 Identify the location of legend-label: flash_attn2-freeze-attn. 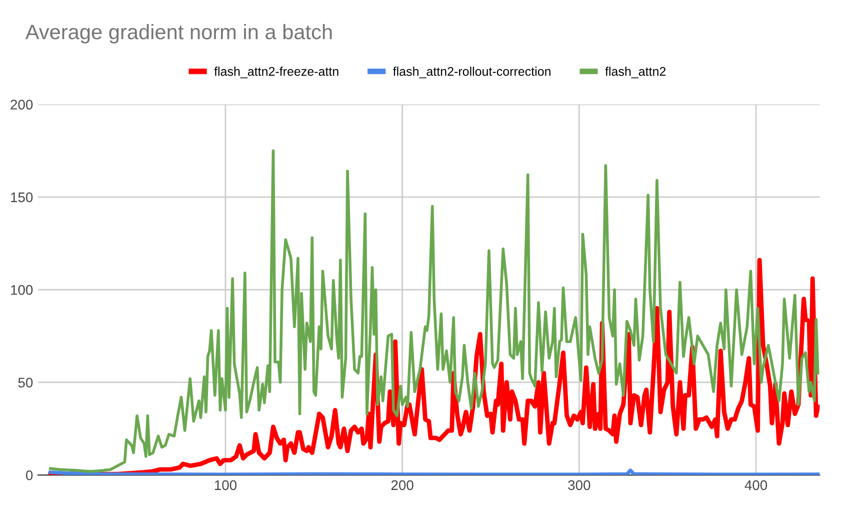
(276, 72).